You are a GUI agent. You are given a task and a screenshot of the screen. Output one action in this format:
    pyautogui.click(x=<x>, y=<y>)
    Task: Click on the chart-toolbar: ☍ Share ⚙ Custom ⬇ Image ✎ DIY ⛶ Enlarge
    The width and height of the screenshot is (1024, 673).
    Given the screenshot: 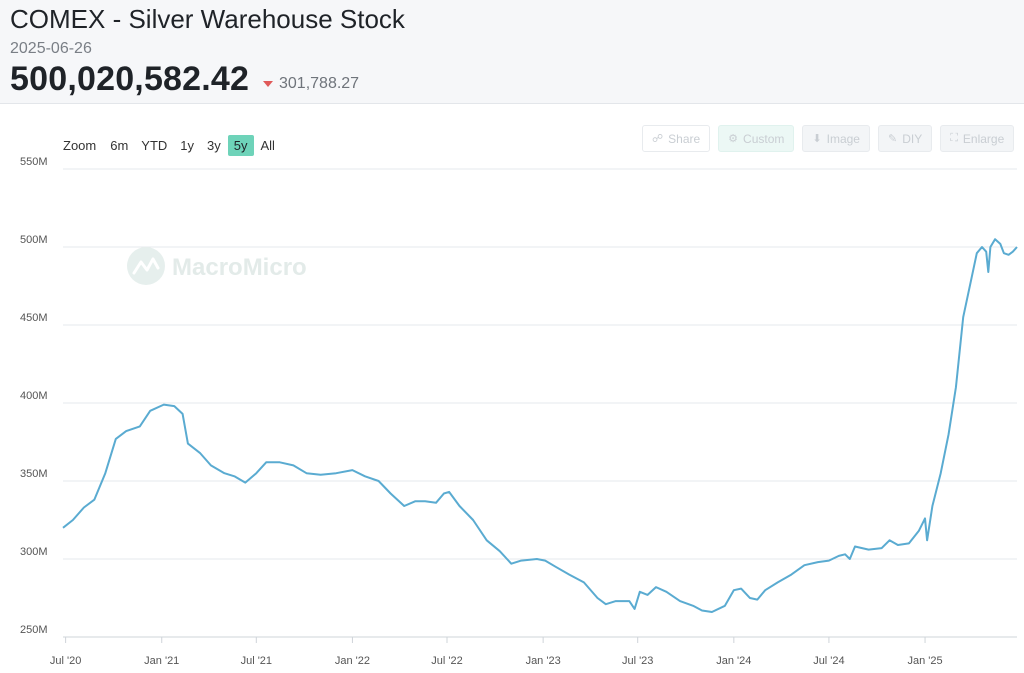 What is the action you would take?
    pyautogui.click(x=828, y=138)
    